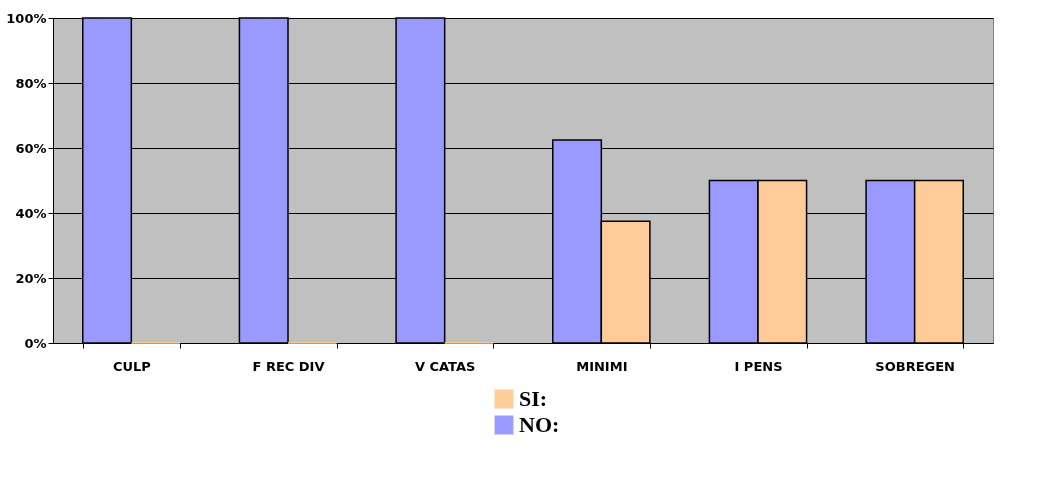  Describe the element at coordinates (131, 366) in the screenshot. I see `x-tick-label: CULP` at that location.